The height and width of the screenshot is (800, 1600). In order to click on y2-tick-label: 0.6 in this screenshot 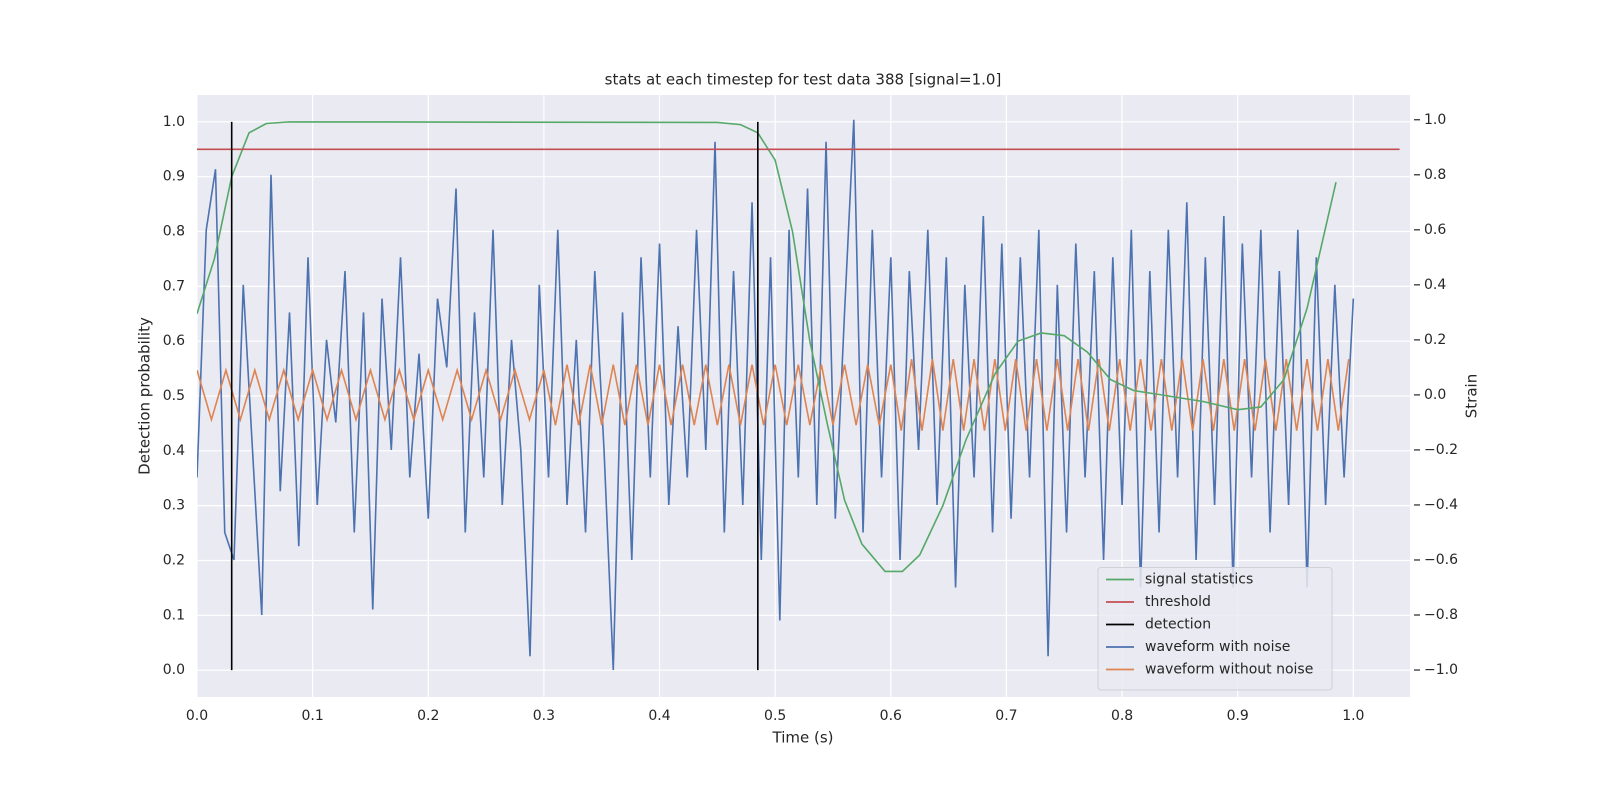, I will do `click(1435, 230)`.